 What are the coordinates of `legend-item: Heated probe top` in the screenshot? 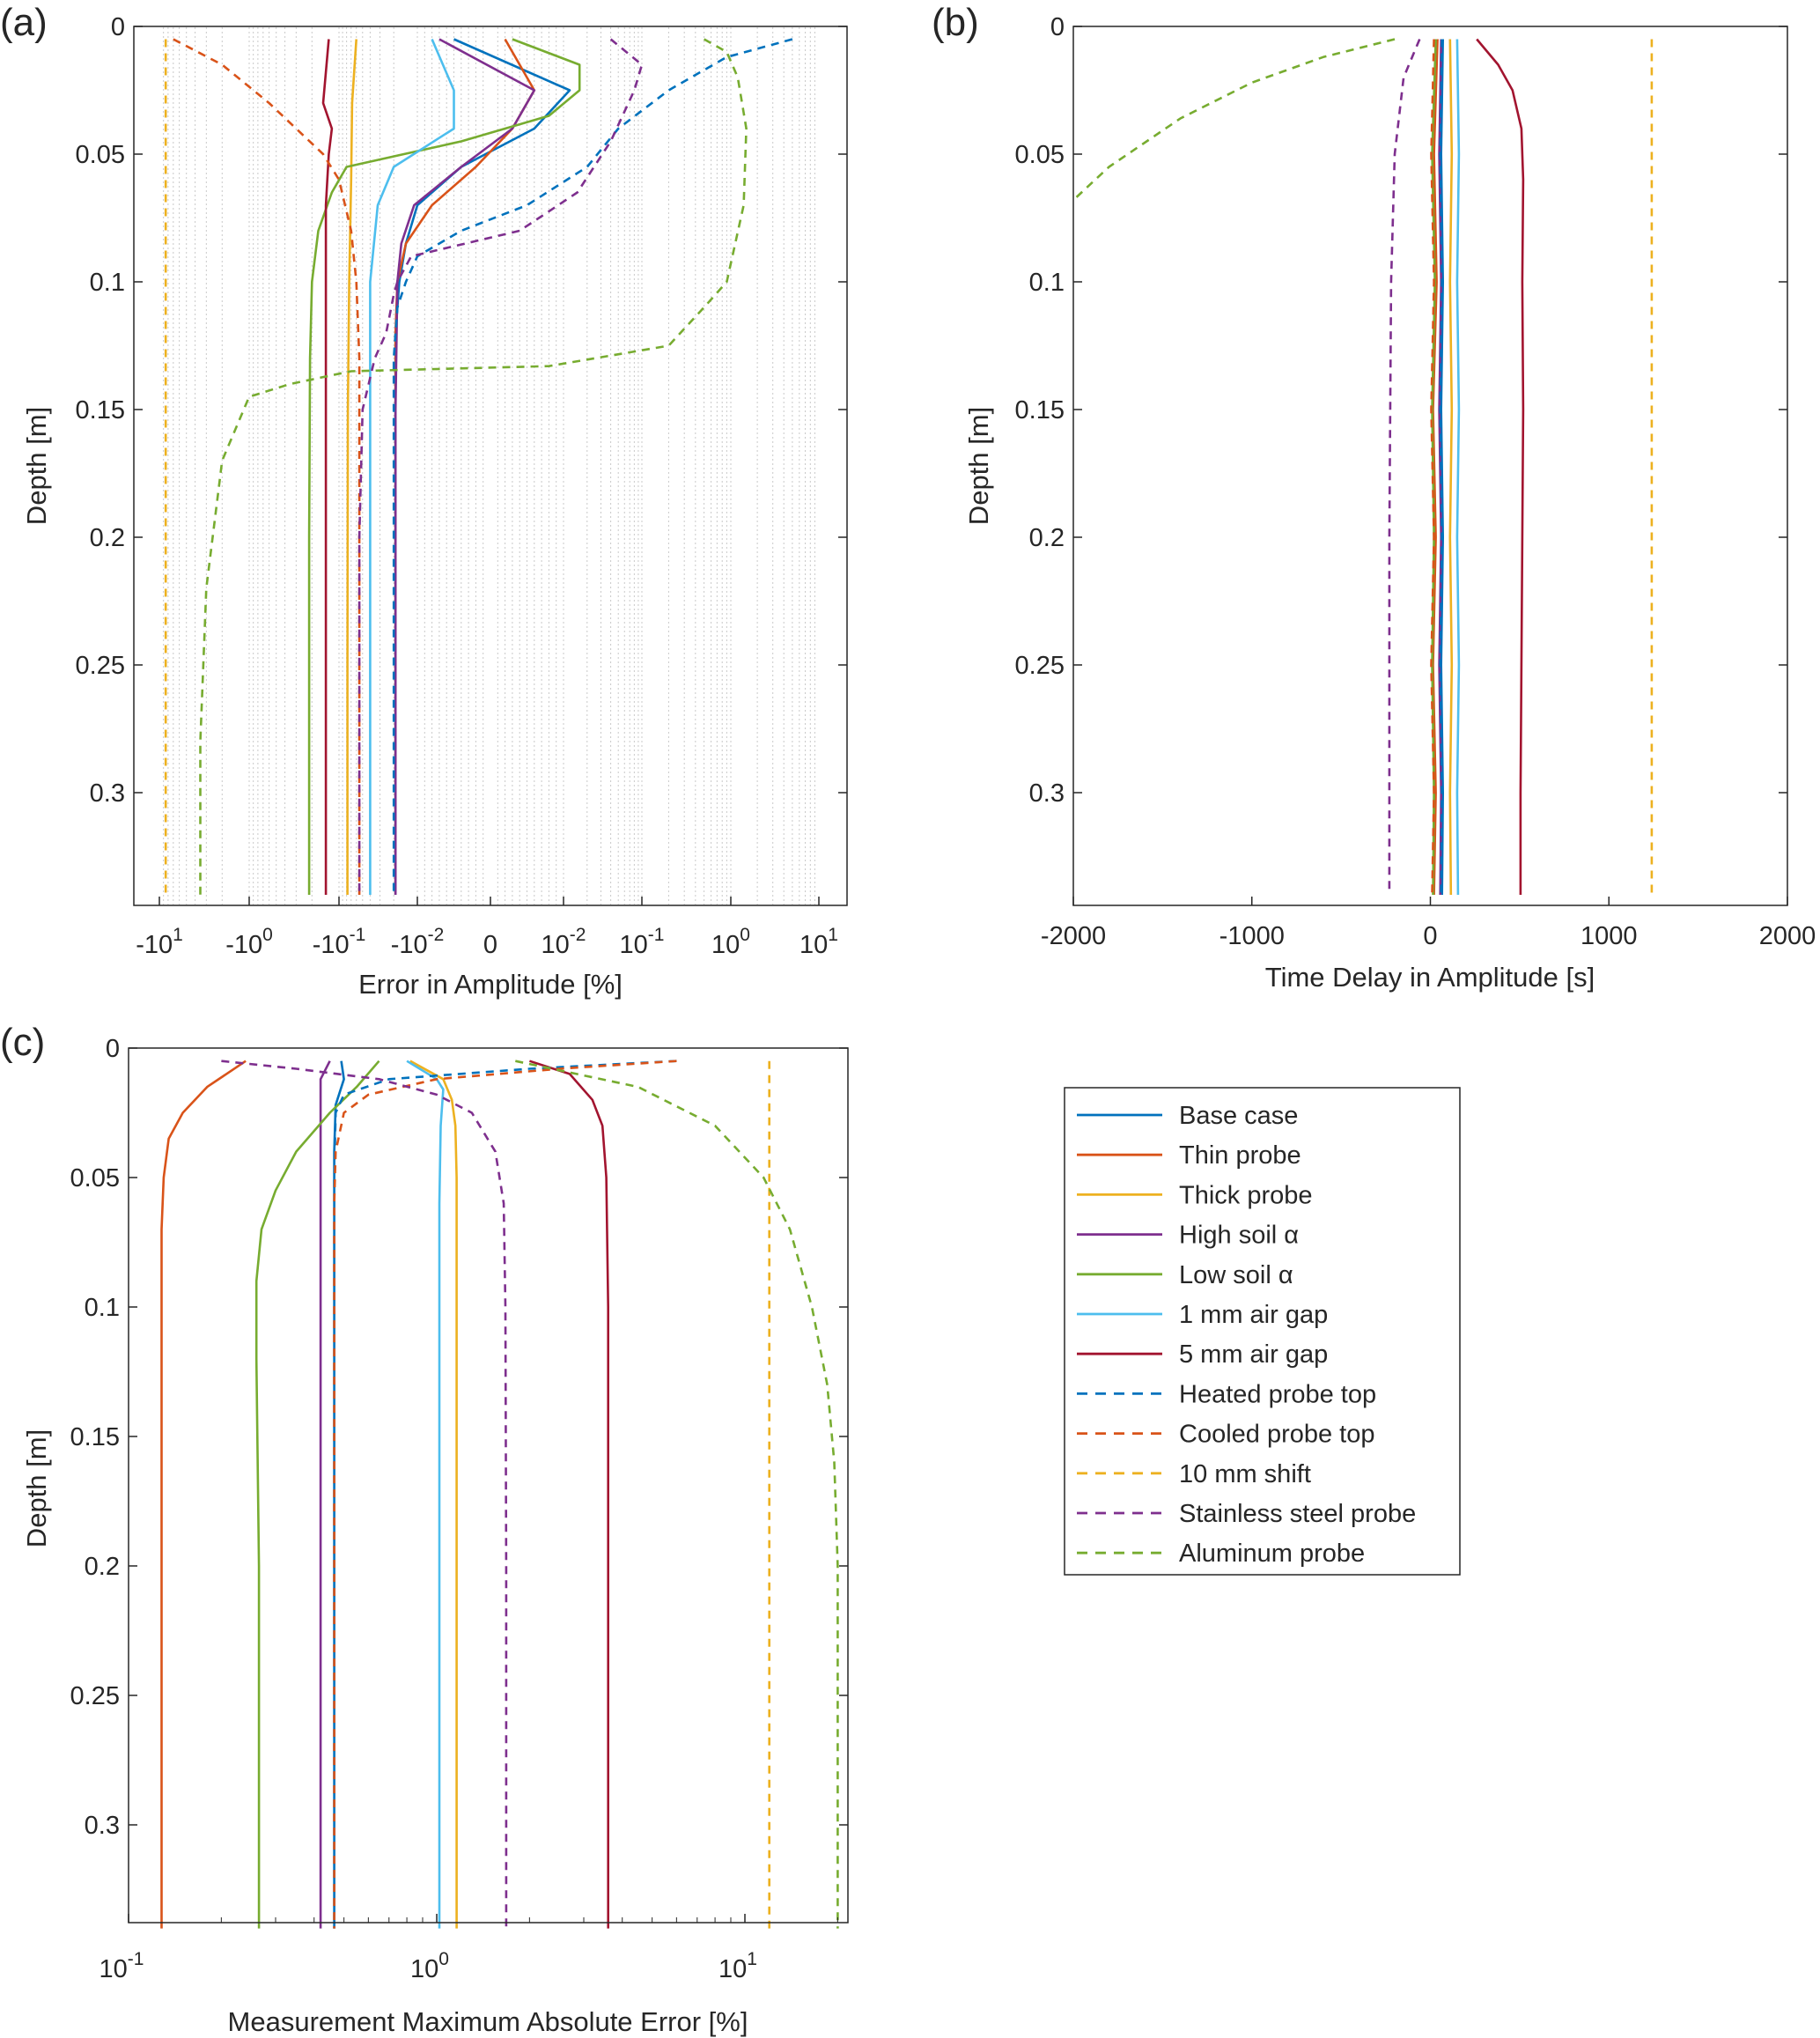 It's located at (1226, 1394).